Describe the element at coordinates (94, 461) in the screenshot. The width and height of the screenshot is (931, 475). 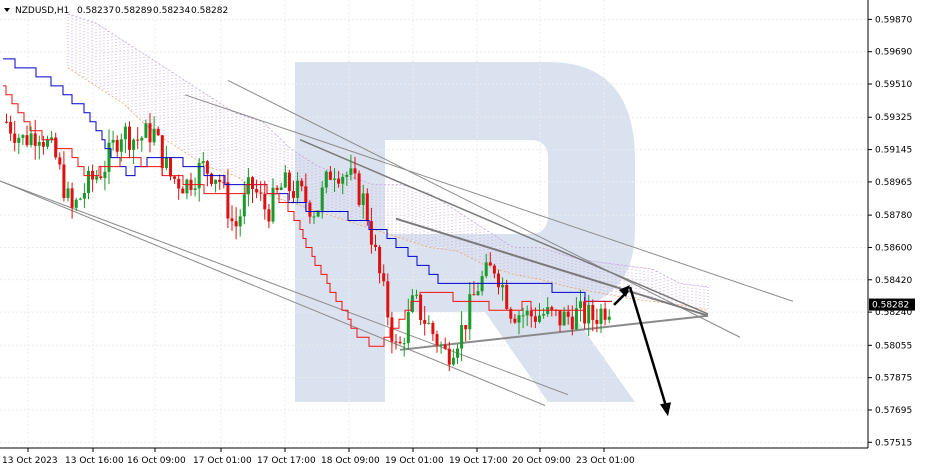
I see `x-tick-label: 13 Oct 16:00` at that location.